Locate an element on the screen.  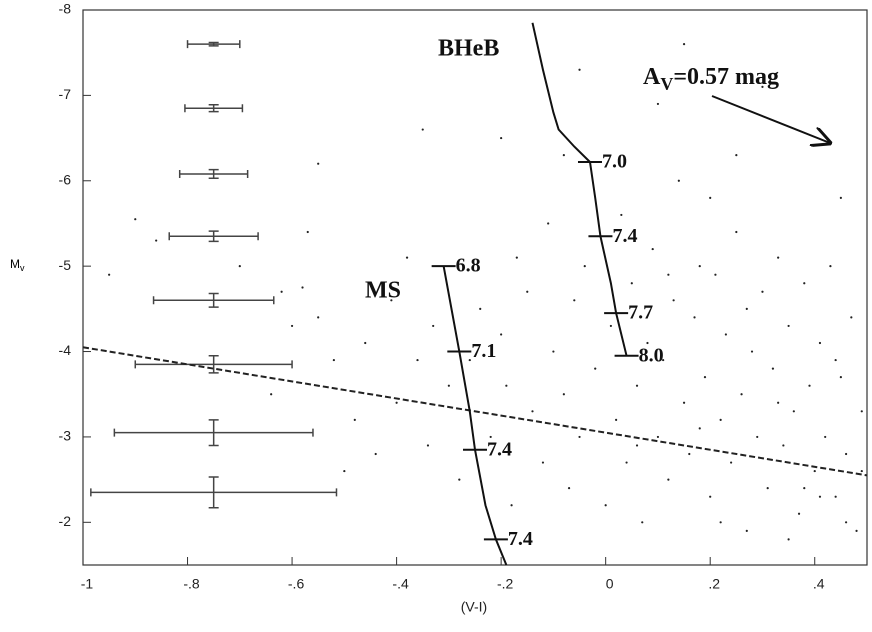
x-tick-label: -.2 is located at coordinates (505, 584).